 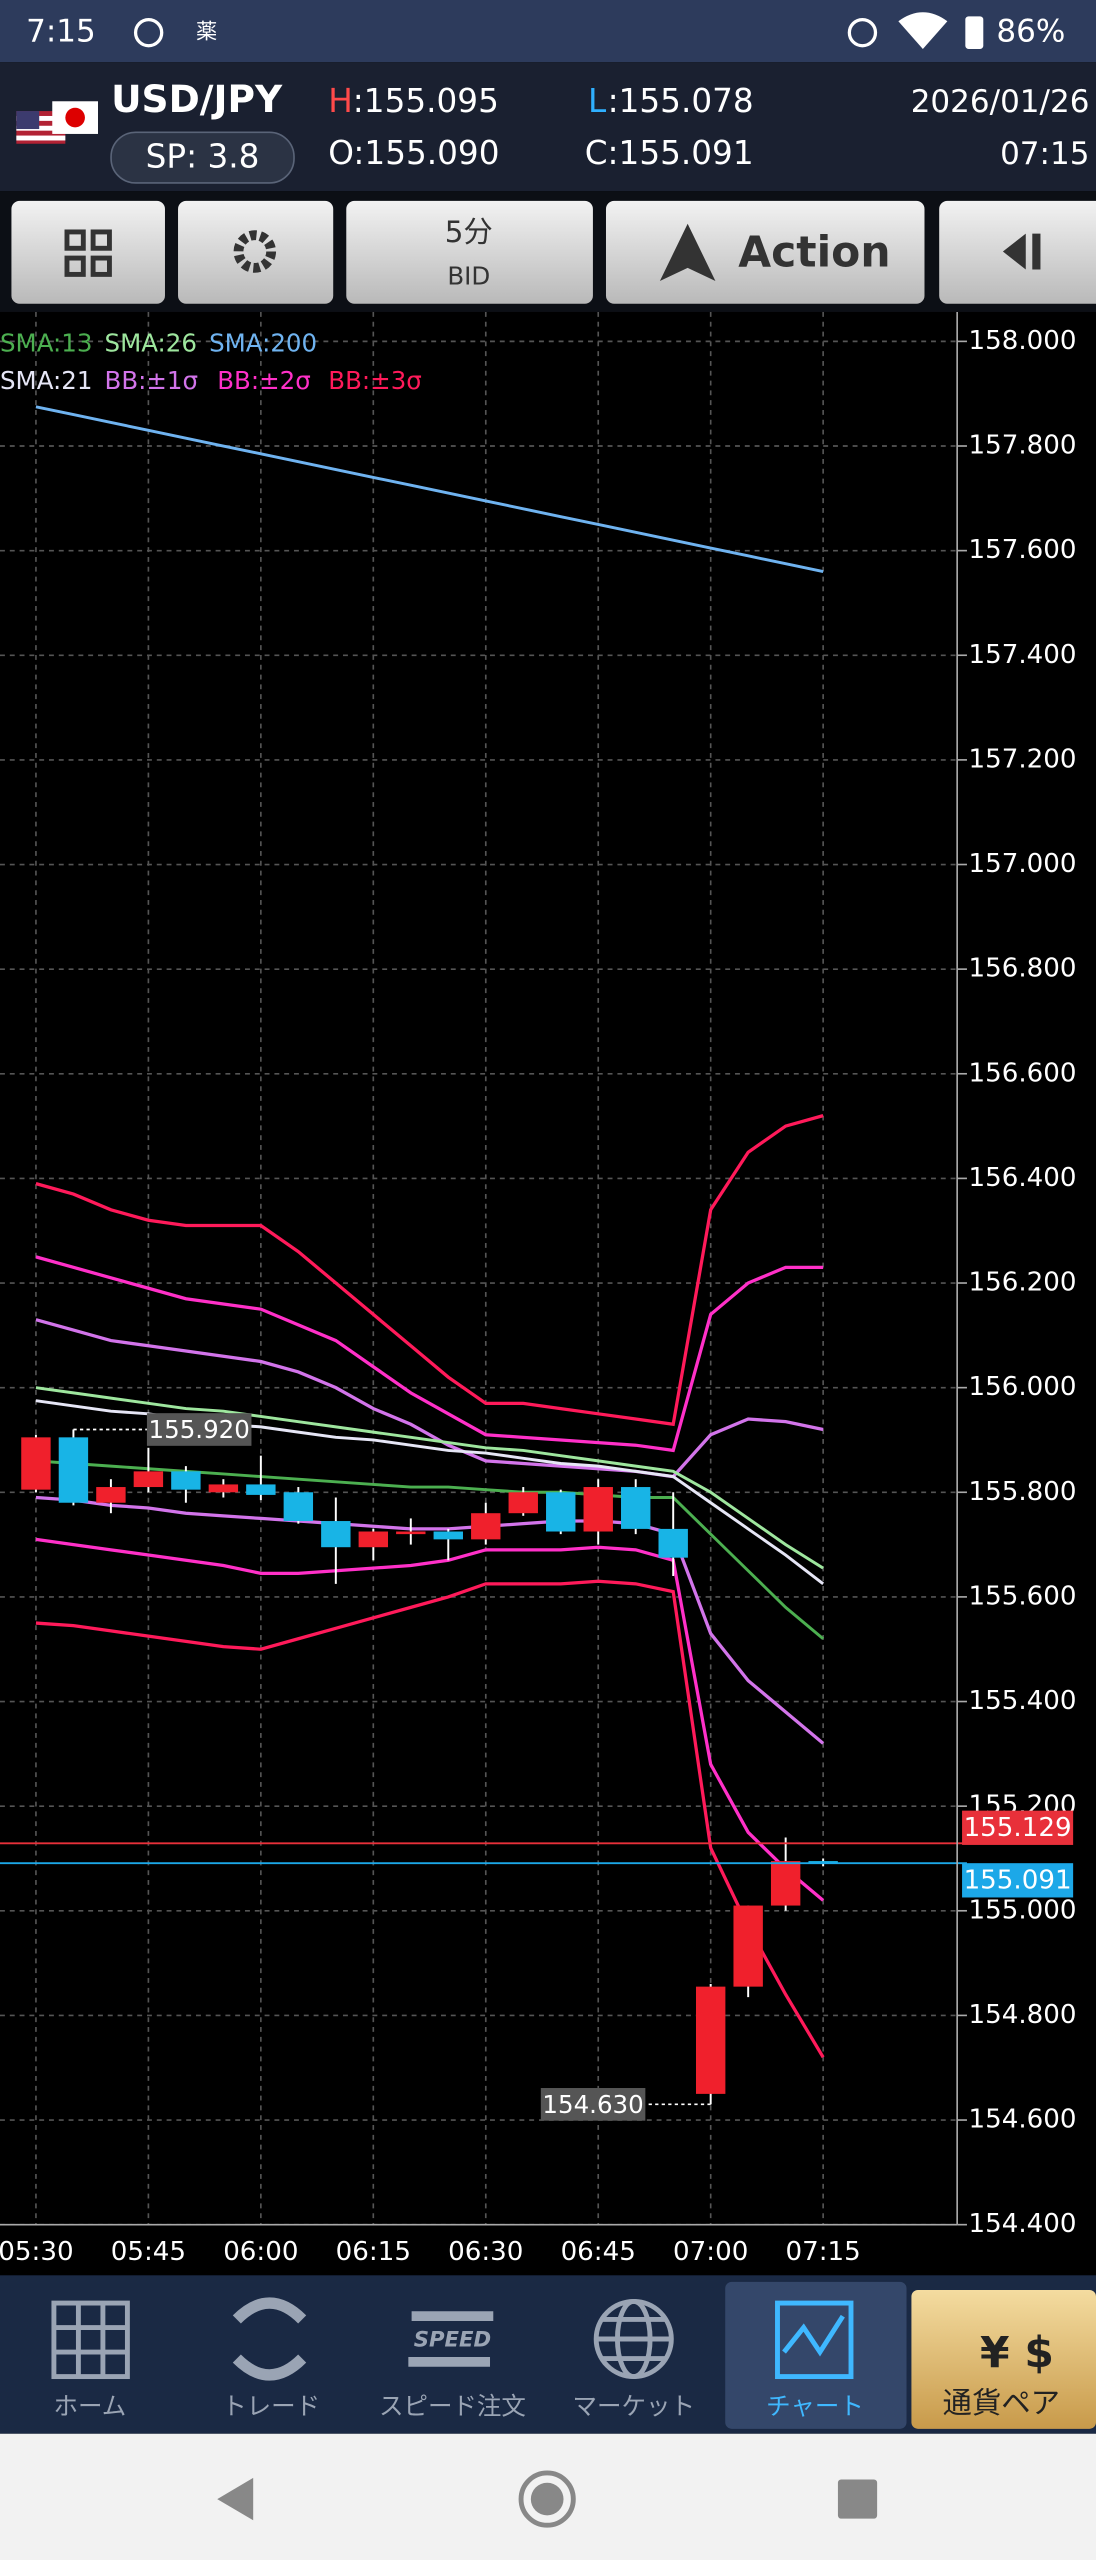 What do you see at coordinates (373, 2252) in the screenshot?
I see `x-tick-label: 06:15` at bounding box center [373, 2252].